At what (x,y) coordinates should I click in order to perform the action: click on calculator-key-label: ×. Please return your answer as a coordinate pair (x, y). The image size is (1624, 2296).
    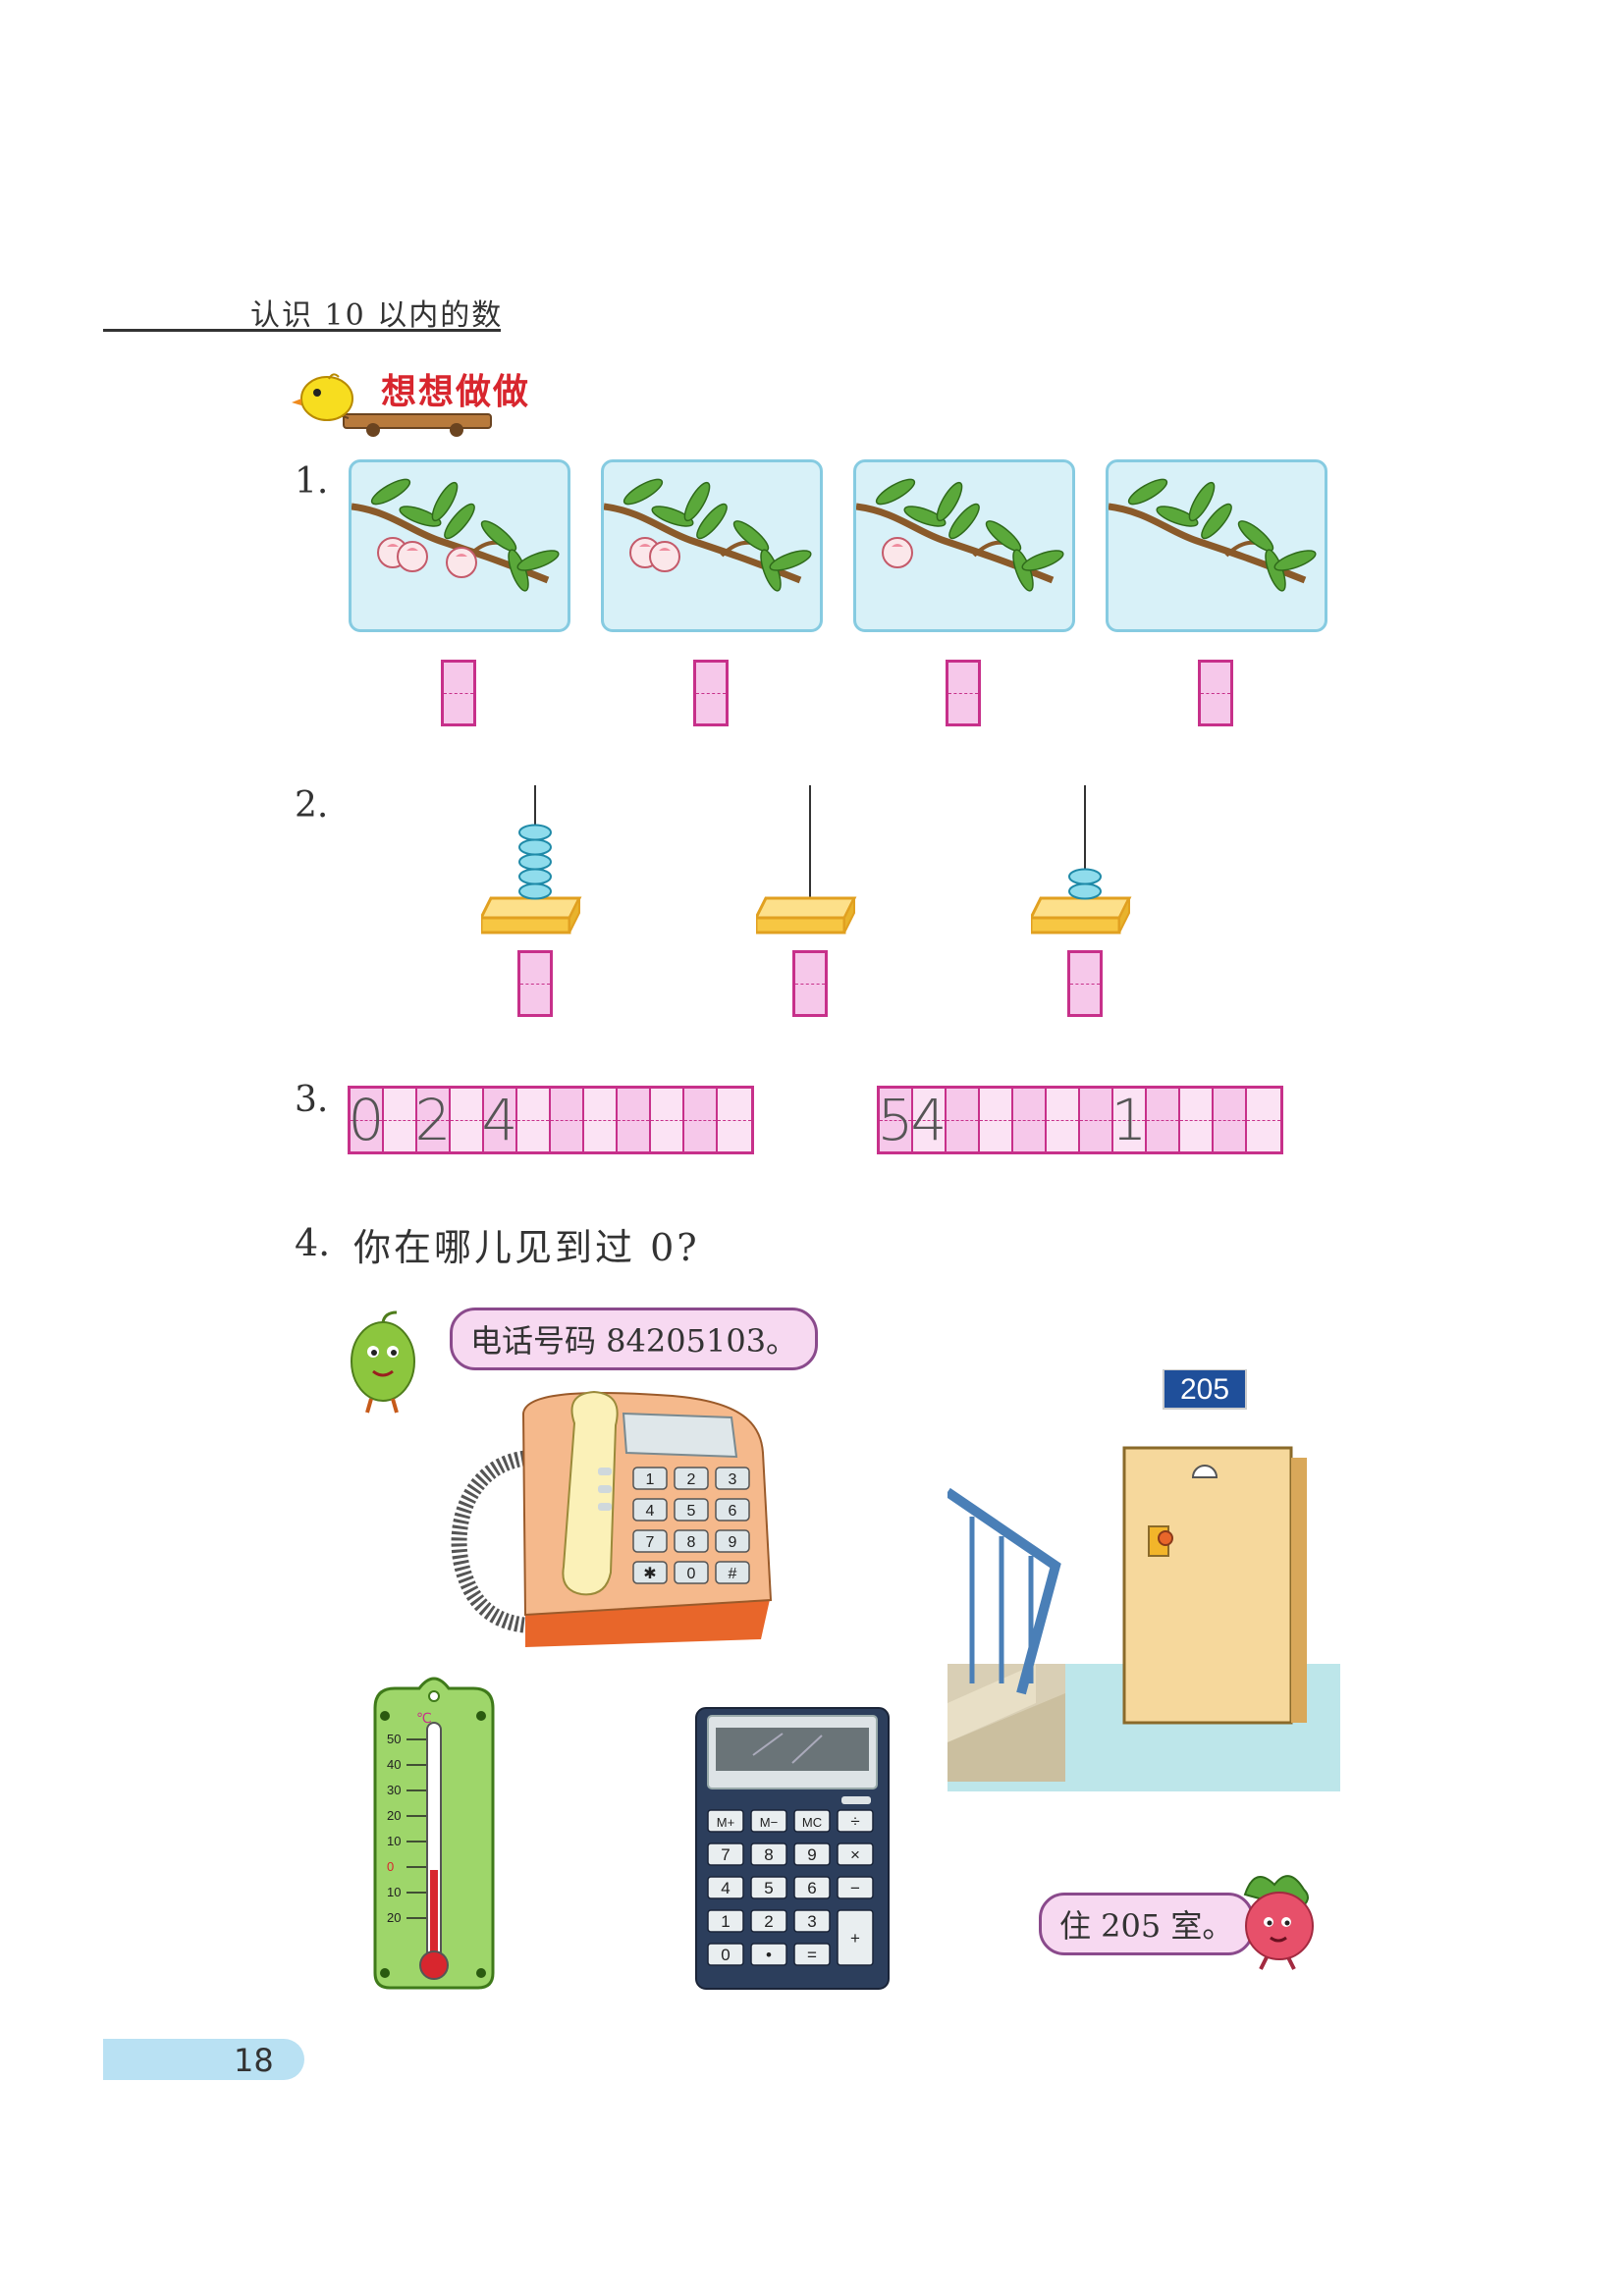
    Looking at the image, I should click on (855, 1855).